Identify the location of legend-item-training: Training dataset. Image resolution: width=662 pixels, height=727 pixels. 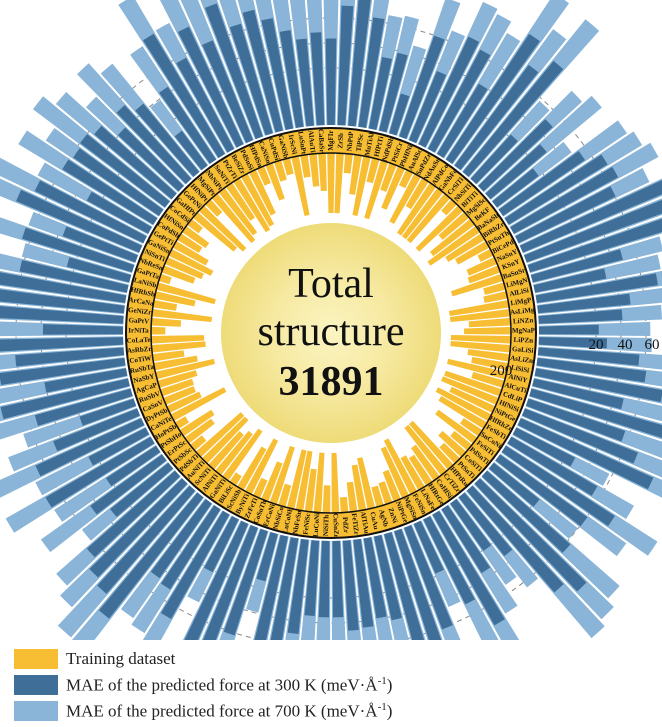
(294, 659).